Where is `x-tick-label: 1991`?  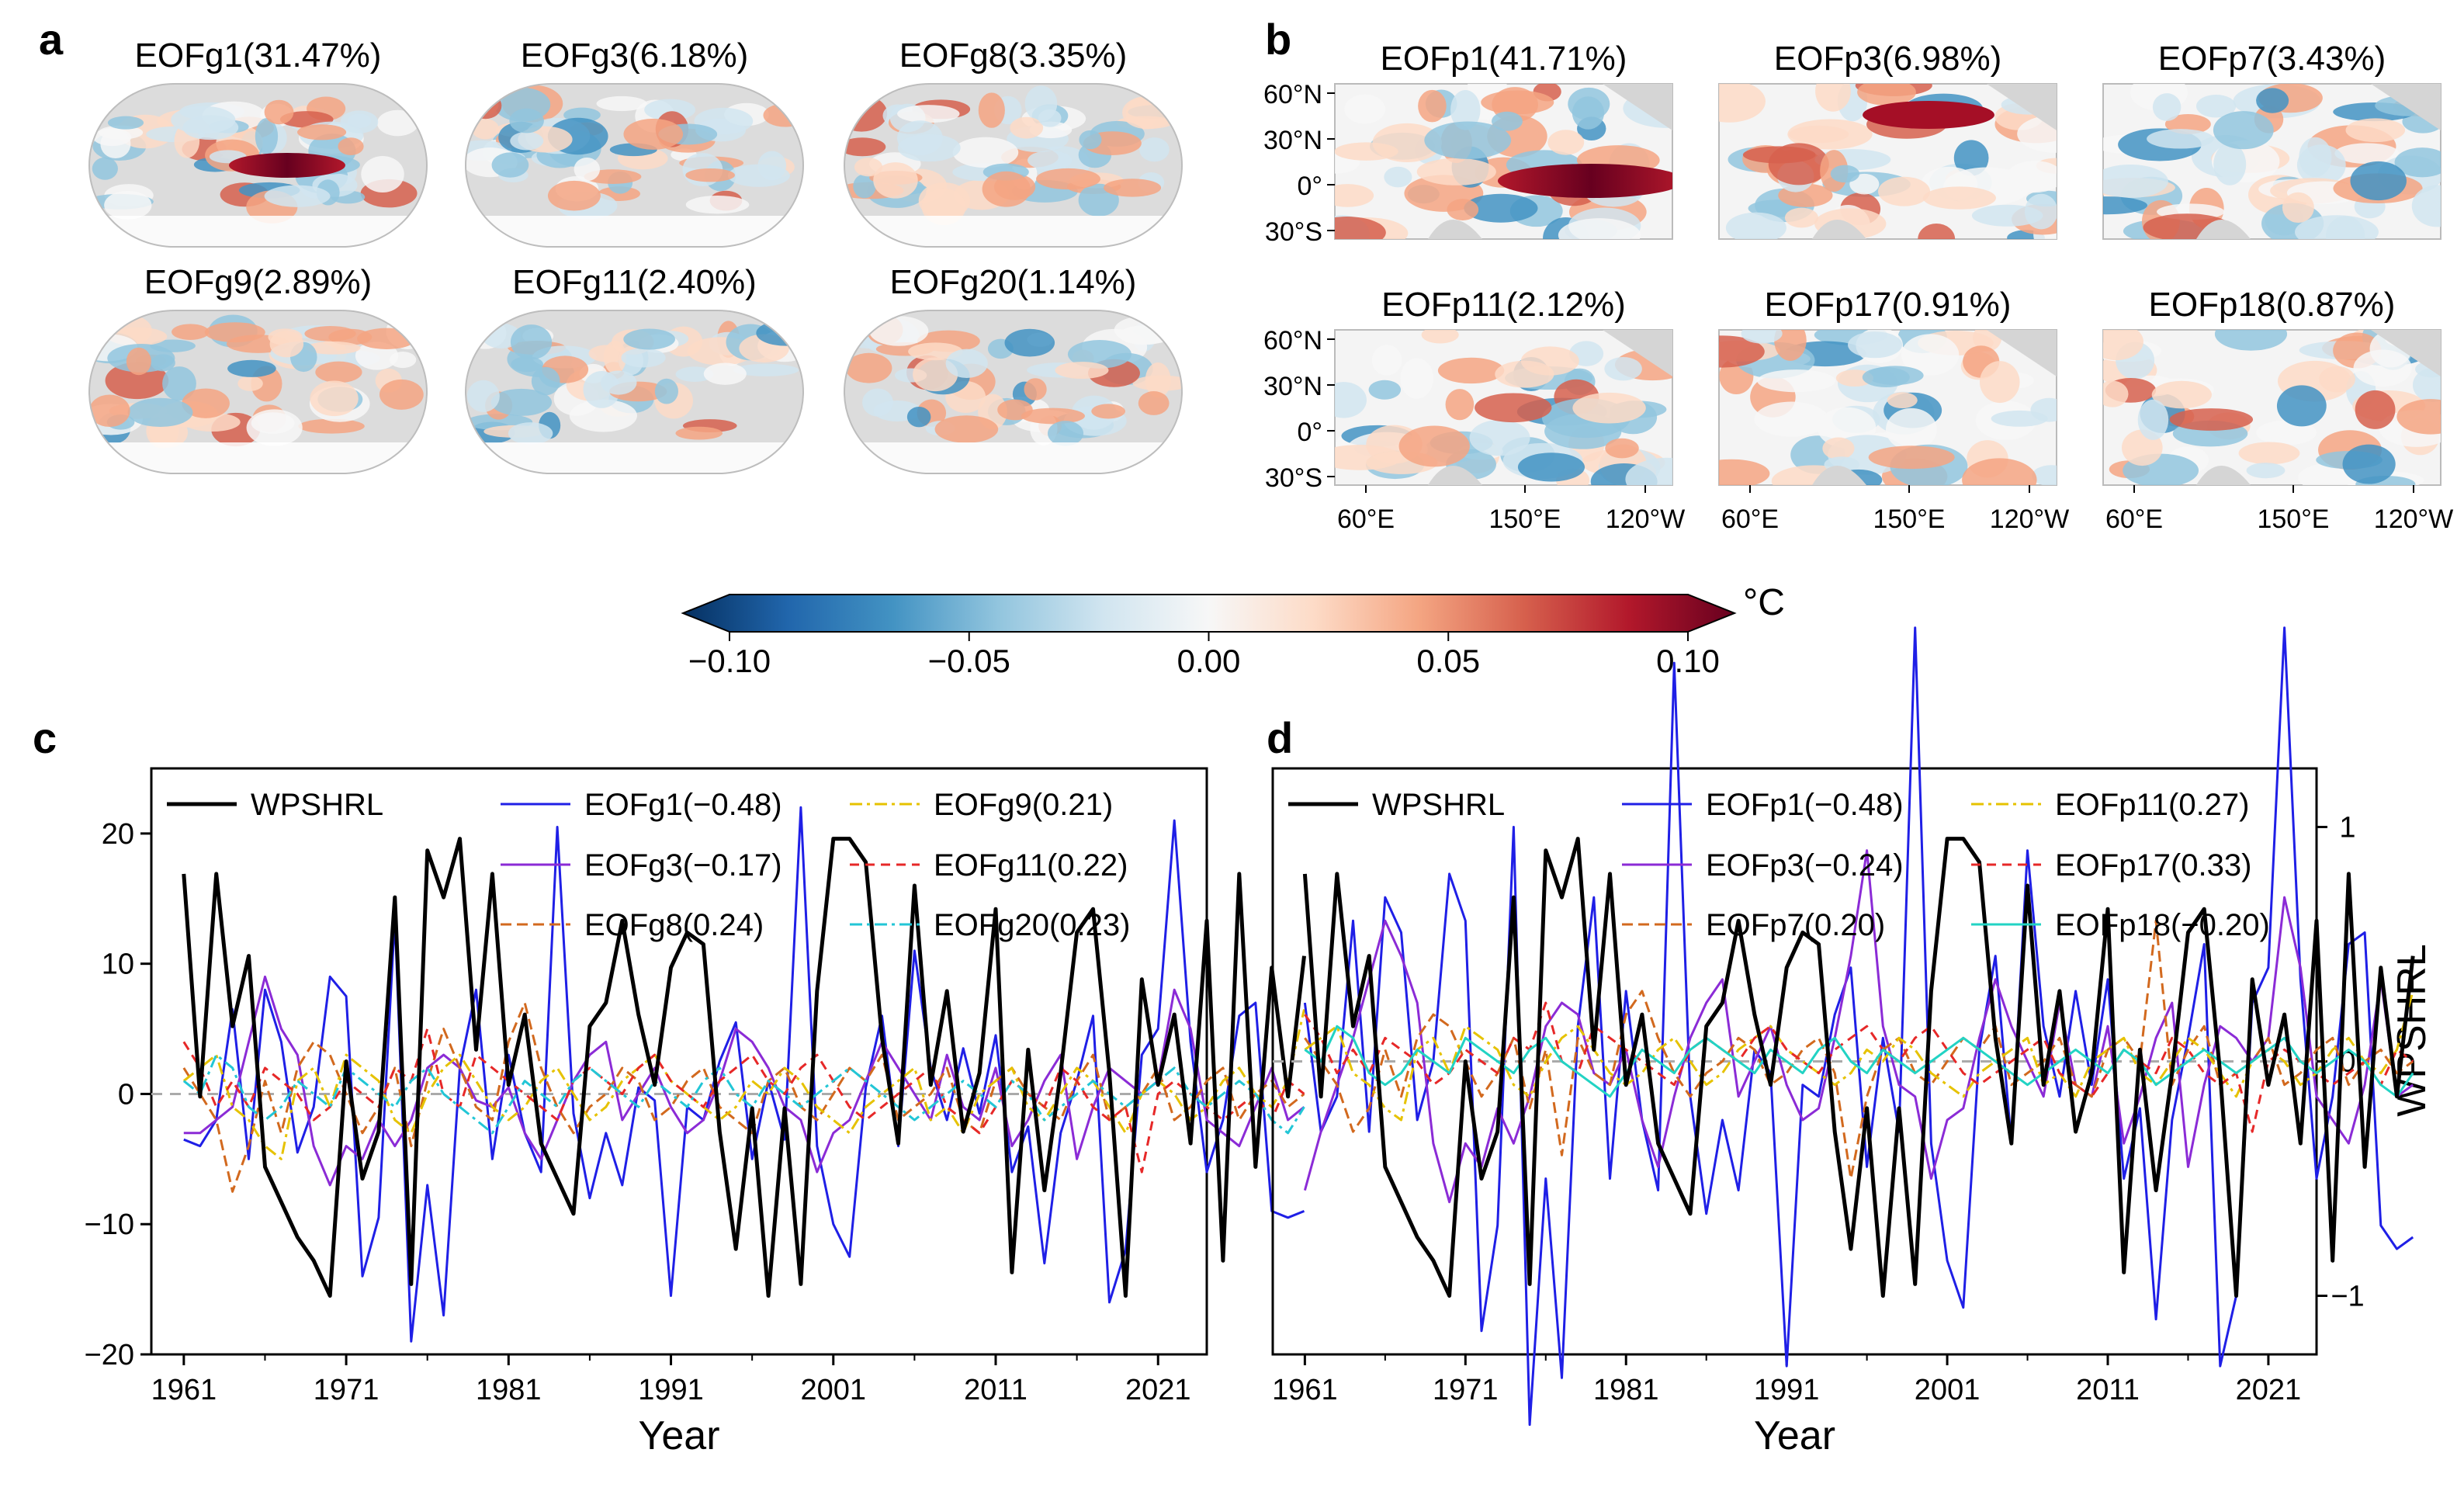 x-tick-label: 1991 is located at coordinates (1787, 1390).